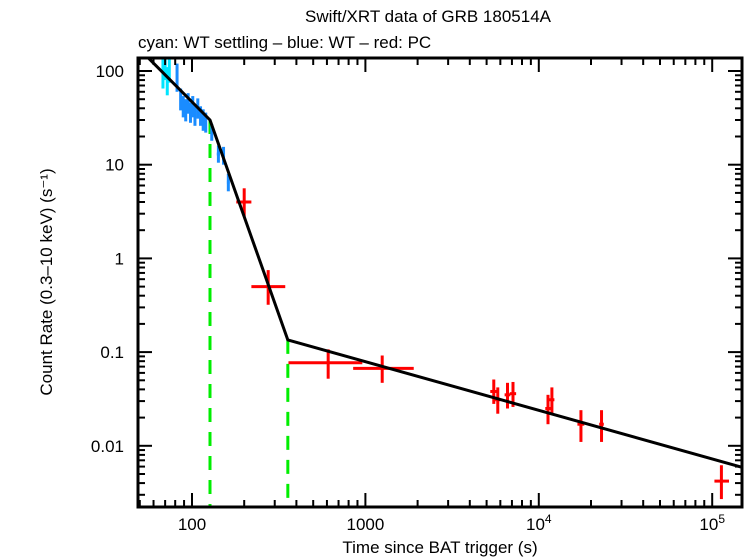 The width and height of the screenshot is (746, 558). Describe the element at coordinates (119, 258) in the screenshot. I see `y-tick-label: 1` at that location.